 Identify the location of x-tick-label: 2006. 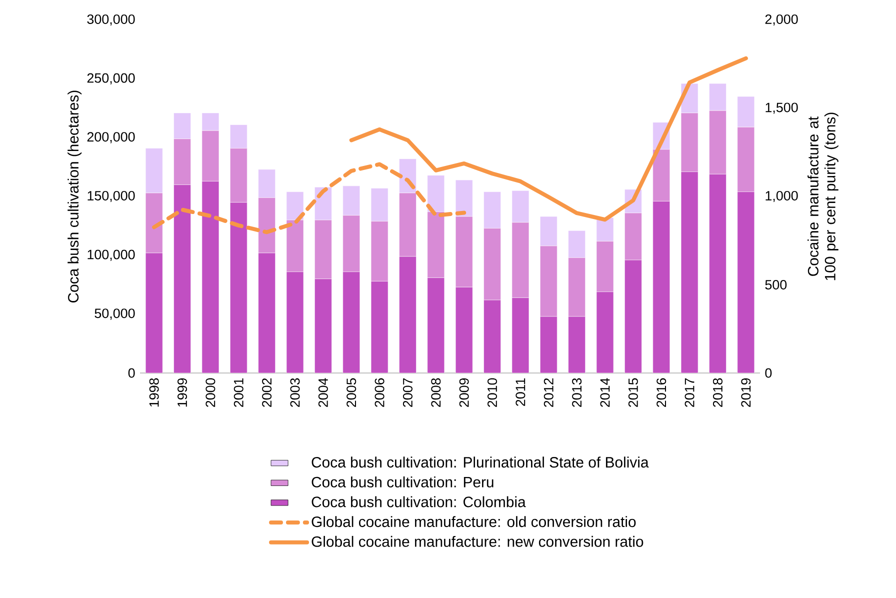
(379, 392).